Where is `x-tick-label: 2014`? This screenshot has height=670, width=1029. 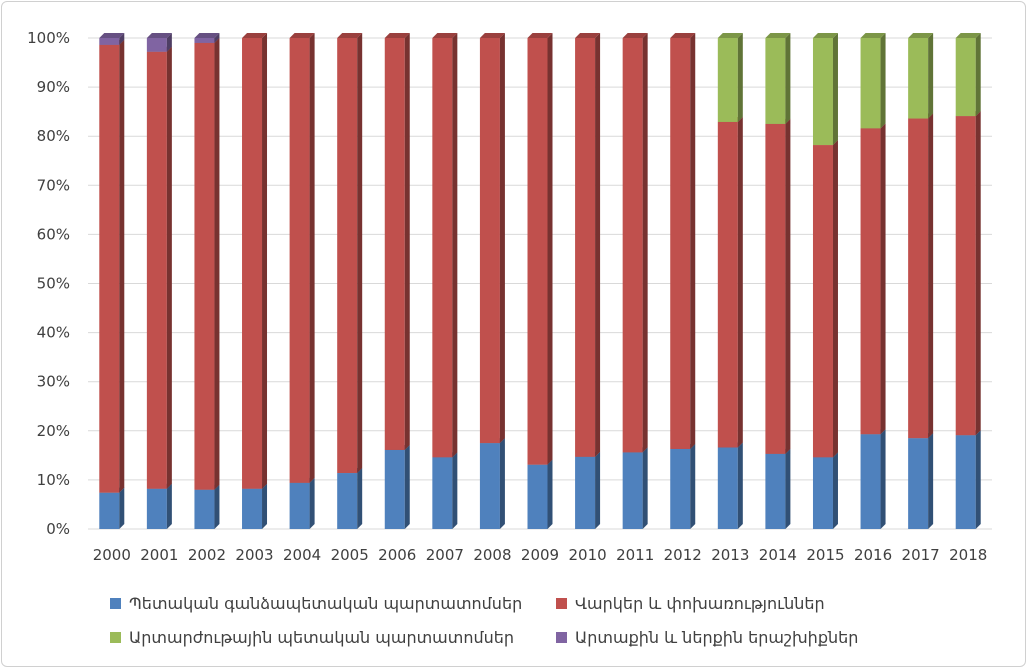
x-tick-label: 2014 is located at coordinates (778, 555).